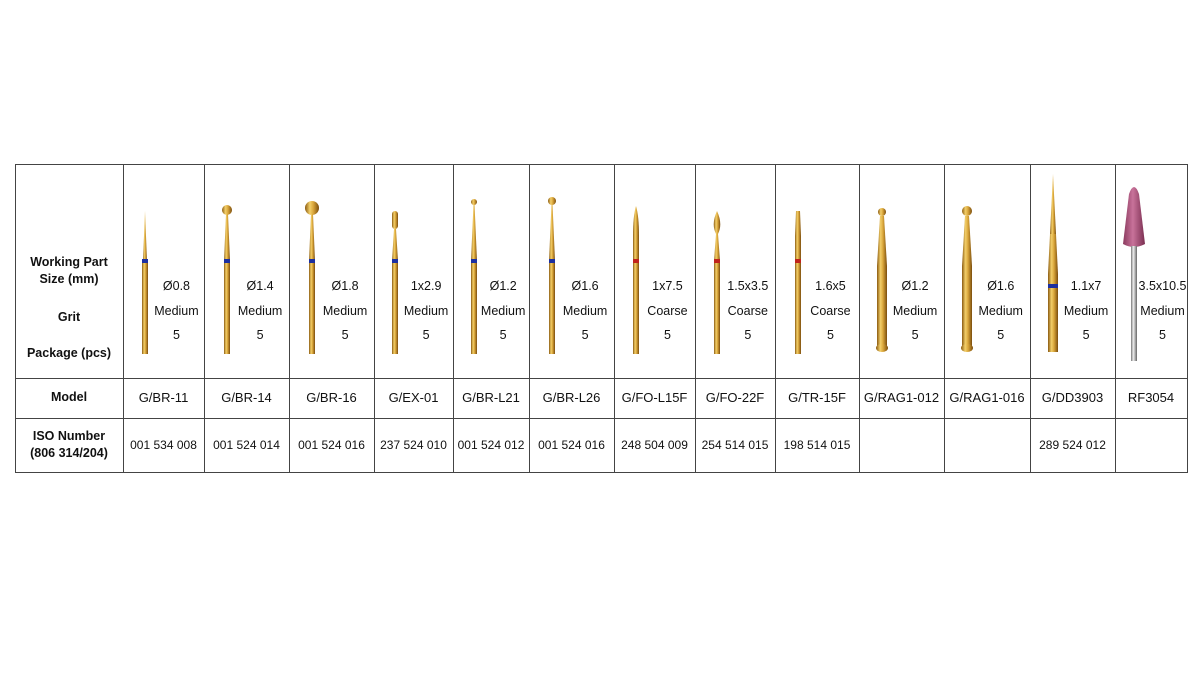 The width and height of the screenshot is (1200, 675). Describe the element at coordinates (69, 353) in the screenshot. I see `package-header: Package (pcs)` at that location.